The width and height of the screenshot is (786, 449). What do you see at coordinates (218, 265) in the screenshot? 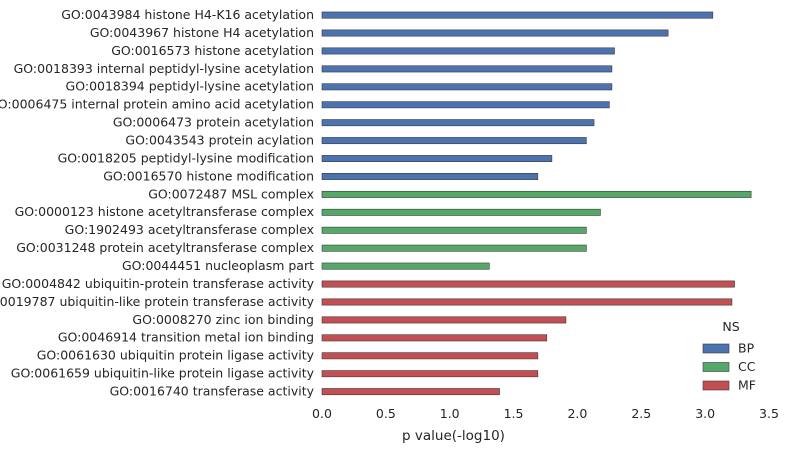
I see `category-label: GO:0044451 nucleoplasm part` at bounding box center [218, 265].